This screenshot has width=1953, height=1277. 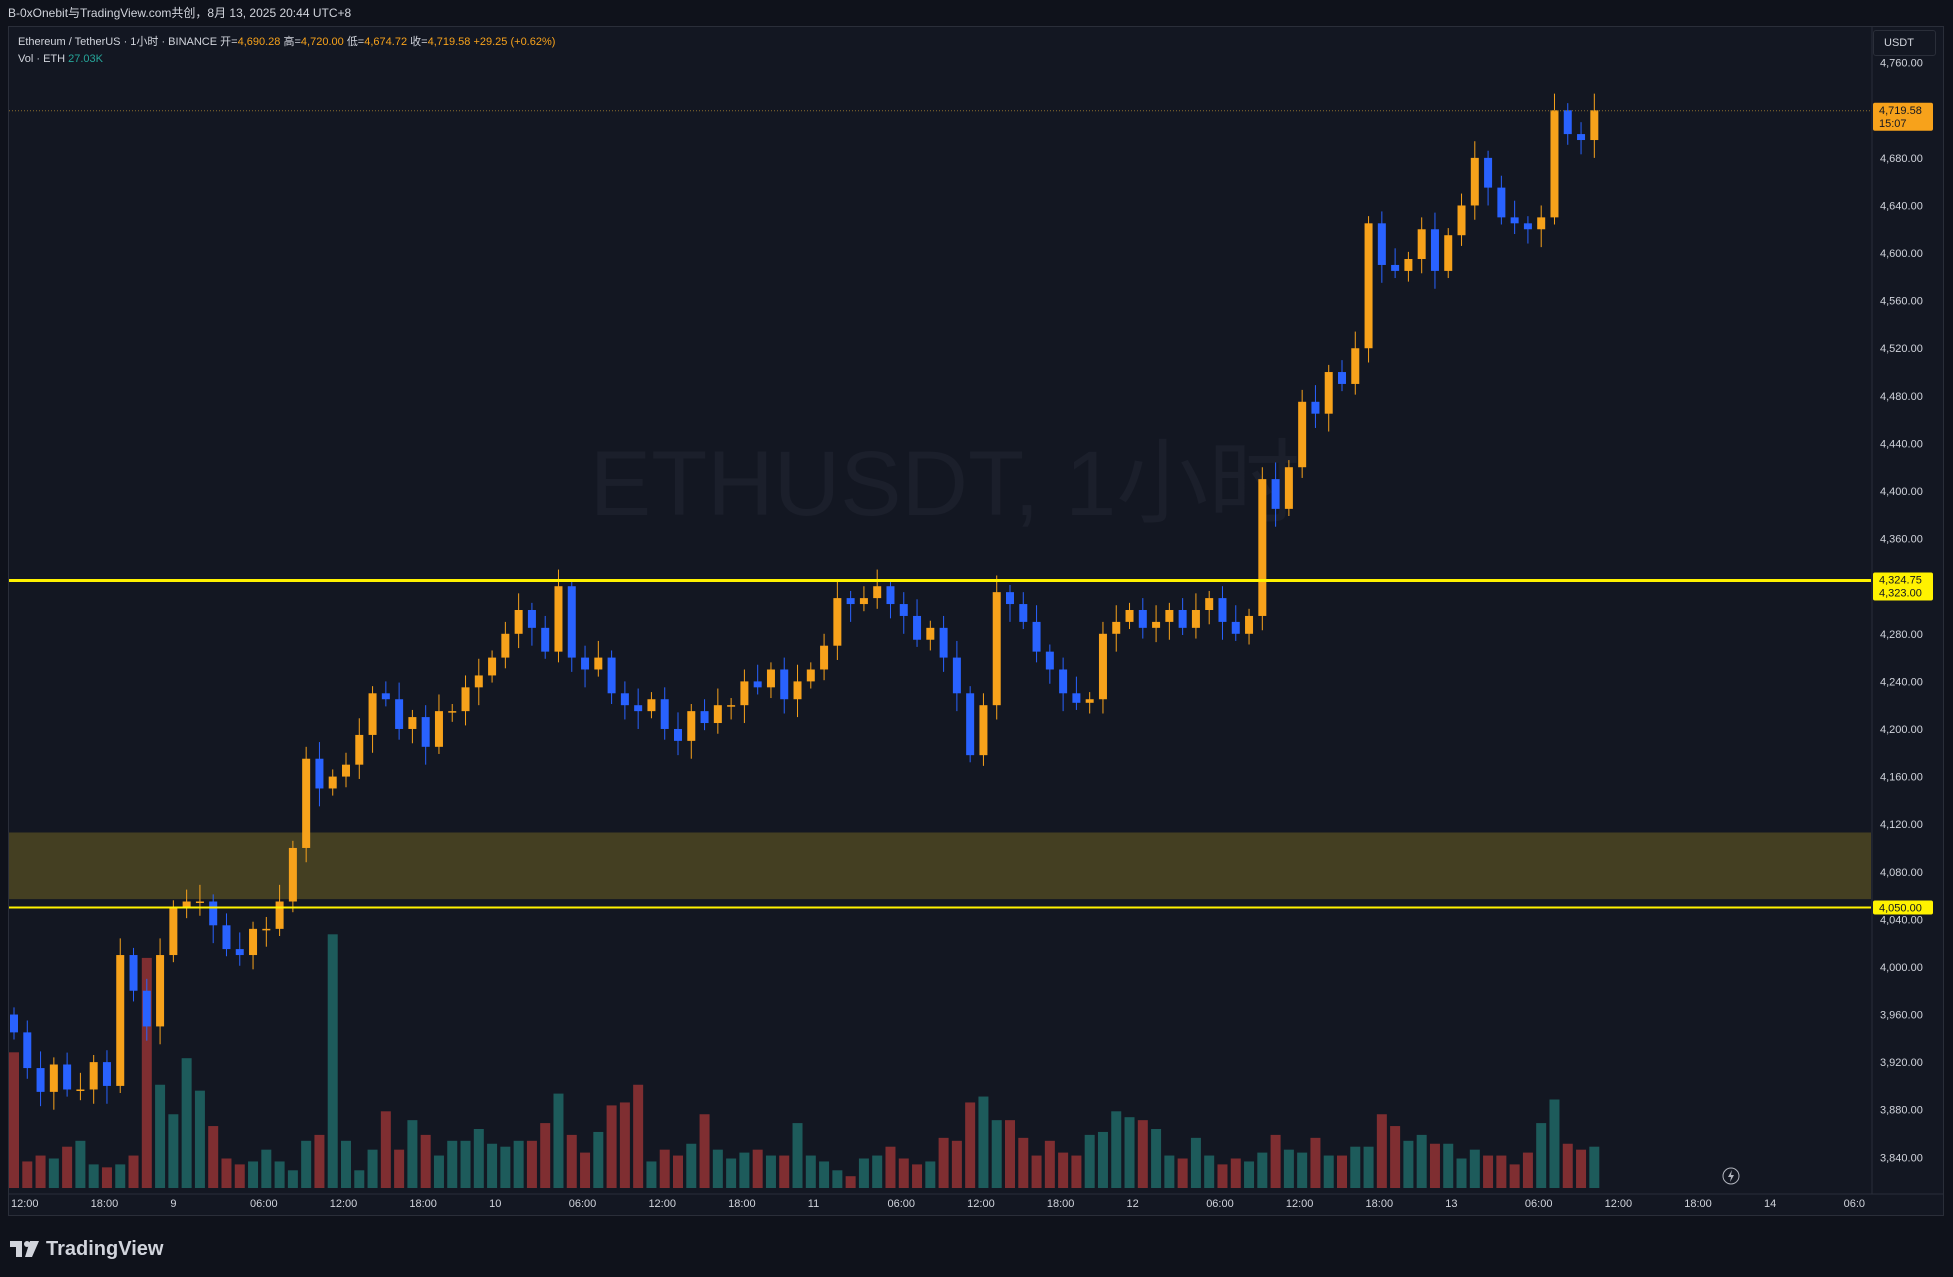 I want to click on open-label: 开=, so click(x=229, y=42).